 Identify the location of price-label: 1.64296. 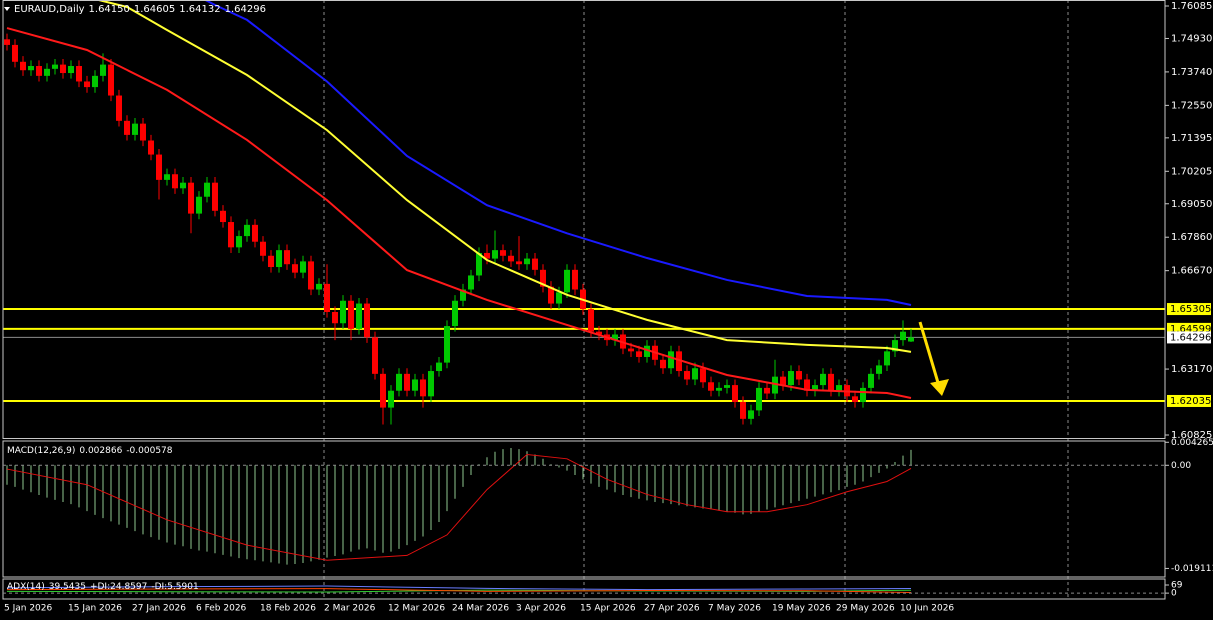
(1190, 337).